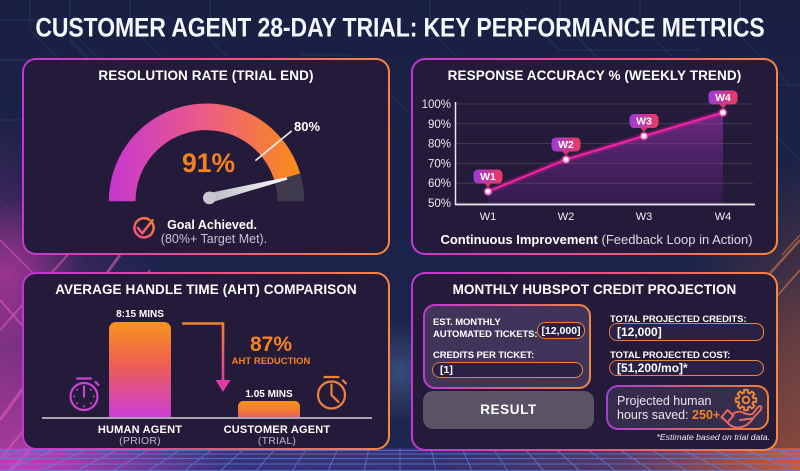 The height and width of the screenshot is (471, 800). Describe the element at coordinates (439, 145) in the screenshot. I see `svg-text: 80%` at that location.